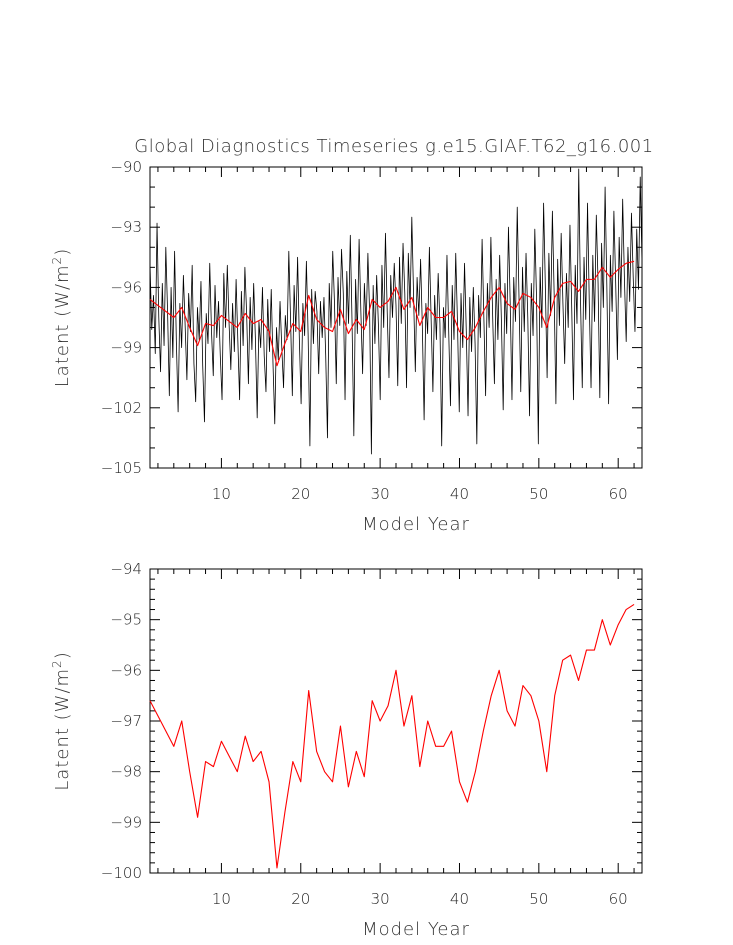 The width and height of the screenshot is (733, 945). What do you see at coordinates (121, 408) in the screenshot?
I see `y-tick-label: −102` at bounding box center [121, 408].